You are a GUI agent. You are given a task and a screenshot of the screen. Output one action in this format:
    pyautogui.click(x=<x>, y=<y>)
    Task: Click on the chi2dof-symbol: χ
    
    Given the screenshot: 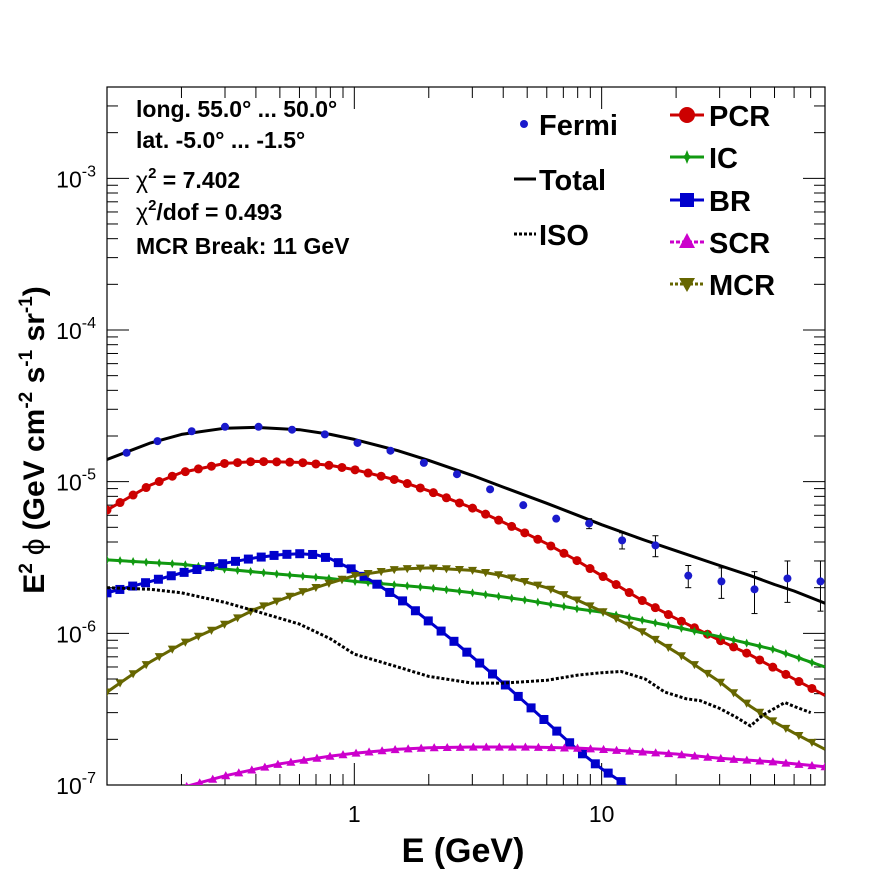 What is the action you would take?
    pyautogui.click(x=142, y=212)
    